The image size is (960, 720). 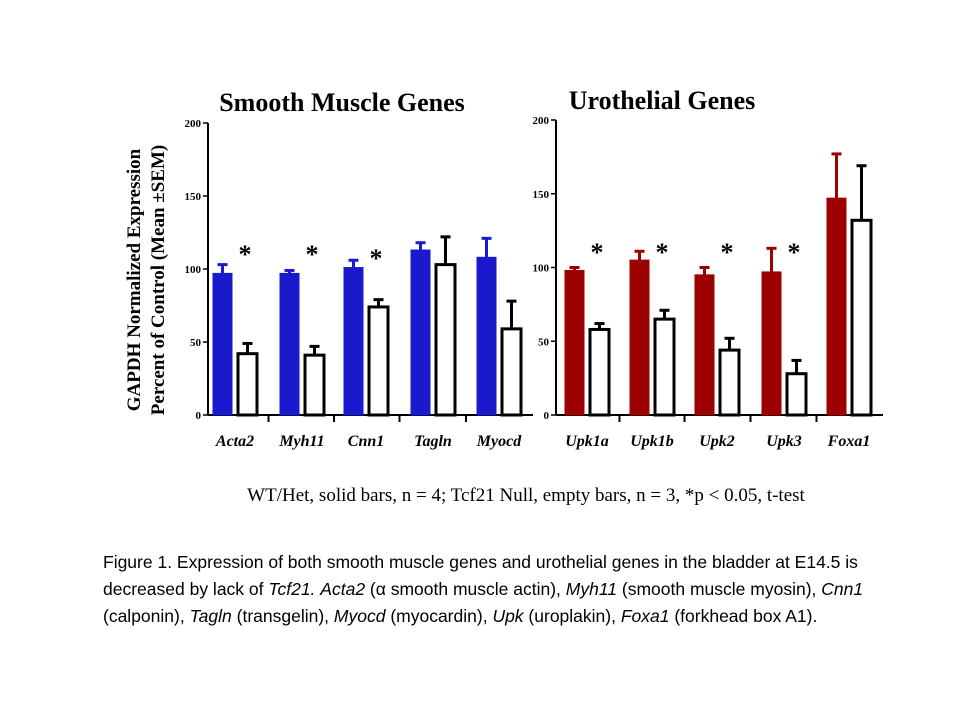 What do you see at coordinates (599, 372) in the screenshot?
I see `bar-upk1a-null` at bounding box center [599, 372].